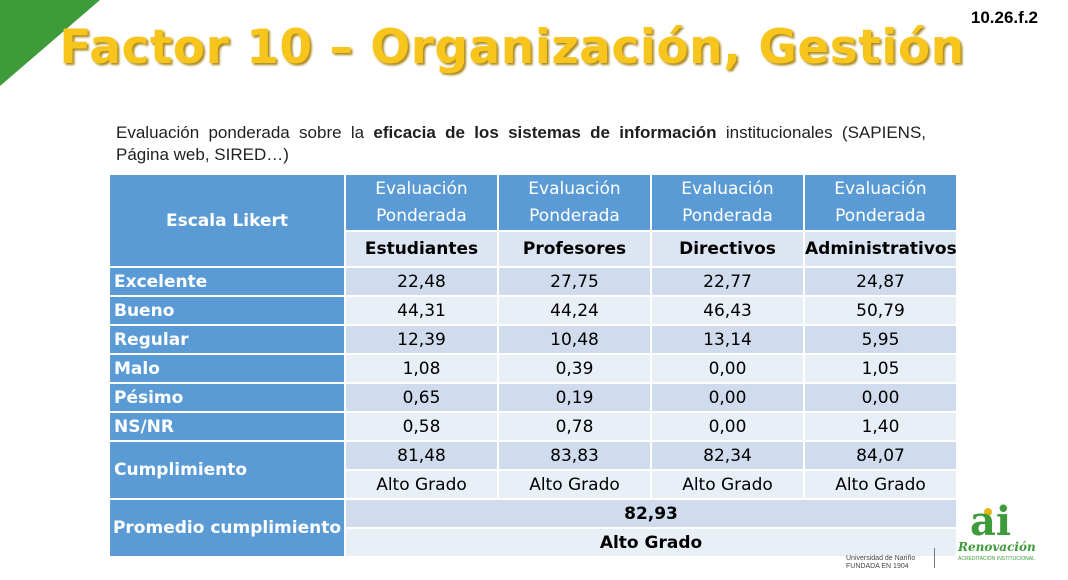  Describe the element at coordinates (997, 547) in the screenshot. I see `accreditation-logo-word: Renovación` at that location.